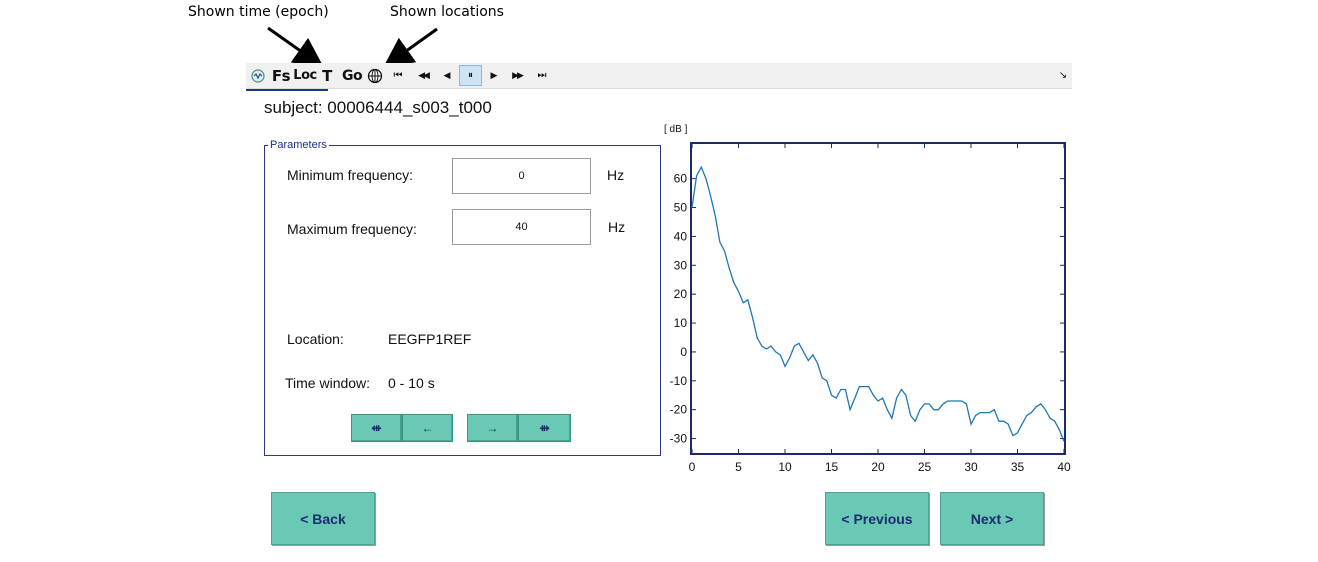 This screenshot has height=562, width=1318. What do you see at coordinates (411, 383) in the screenshot?
I see `time-window-value: 0 - 10 s` at bounding box center [411, 383].